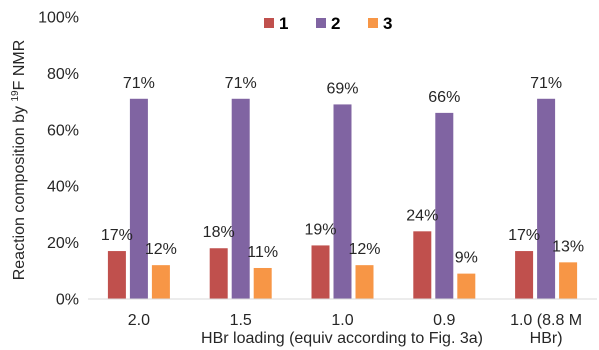 The image size is (599, 350). Describe the element at coordinates (58, 18) in the screenshot. I see `y-tick-label: 100%` at that location.